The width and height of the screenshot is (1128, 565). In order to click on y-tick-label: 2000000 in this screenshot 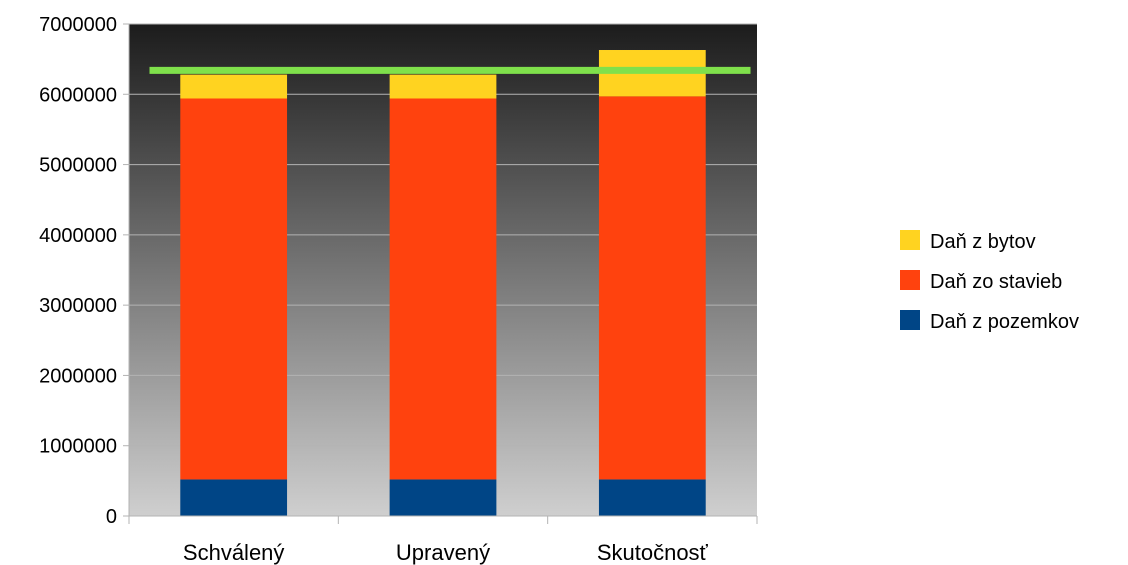, I will do `click(78, 376)`.